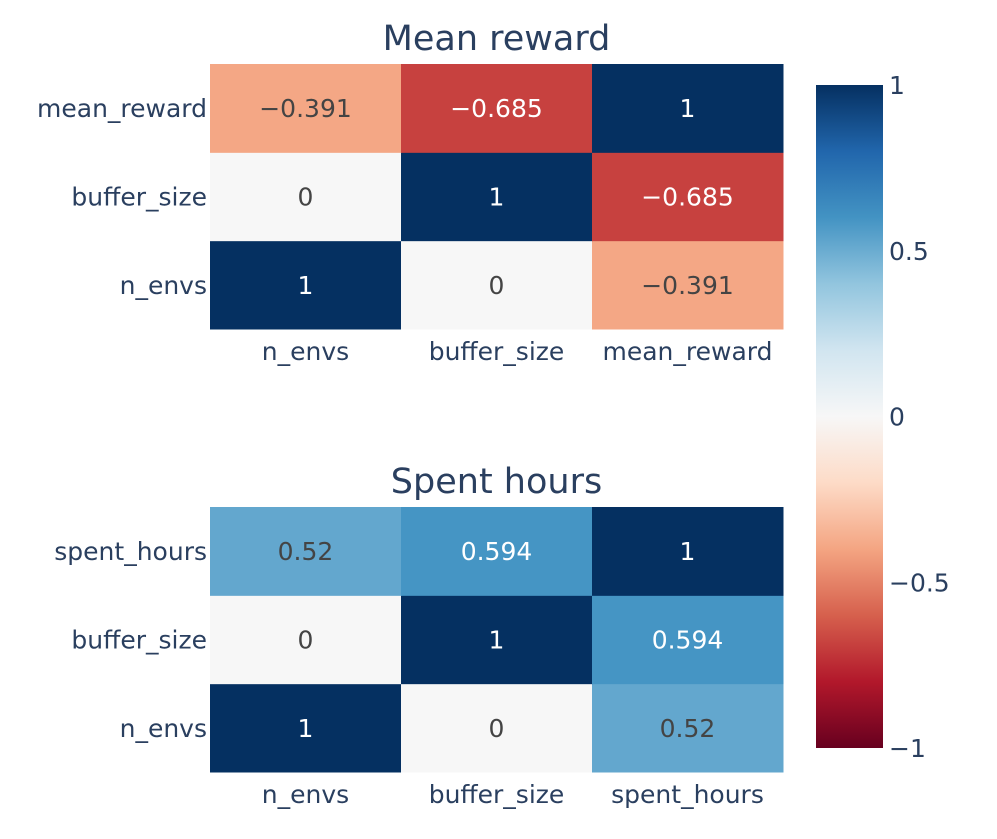 The height and width of the screenshot is (839, 997). What do you see at coordinates (849, 416) in the screenshot?
I see `colorbar-gradient` at bounding box center [849, 416].